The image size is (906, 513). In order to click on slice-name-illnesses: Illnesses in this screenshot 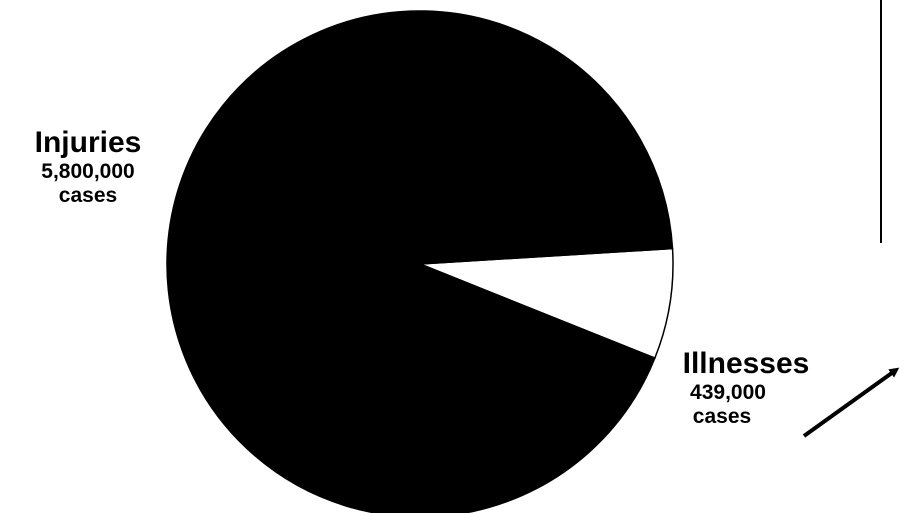, I will do `click(746, 363)`.